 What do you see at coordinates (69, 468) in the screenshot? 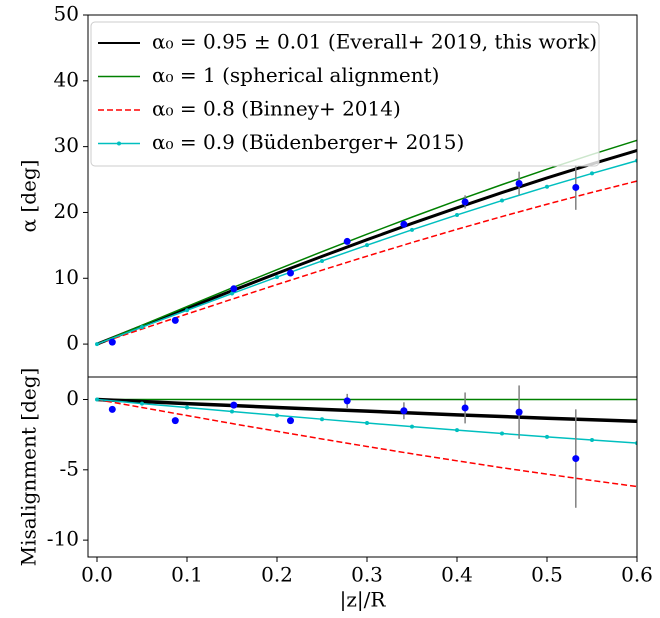
I see `y-tick-label: -5` at bounding box center [69, 468].